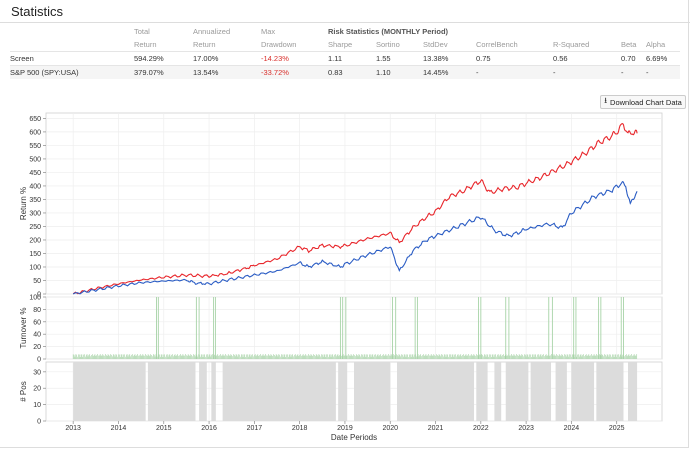 This screenshot has height=449, width=690. Describe the element at coordinates (227, 72) in the screenshot. I see `annualized-return-value: 13.54%` at that location.